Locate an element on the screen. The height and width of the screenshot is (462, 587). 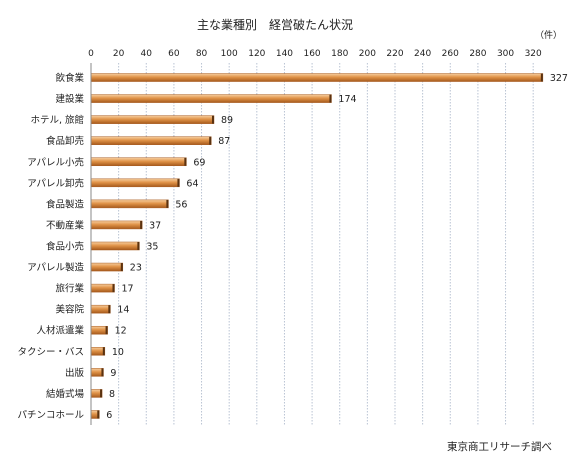
value-label: 64 is located at coordinates (192, 183).